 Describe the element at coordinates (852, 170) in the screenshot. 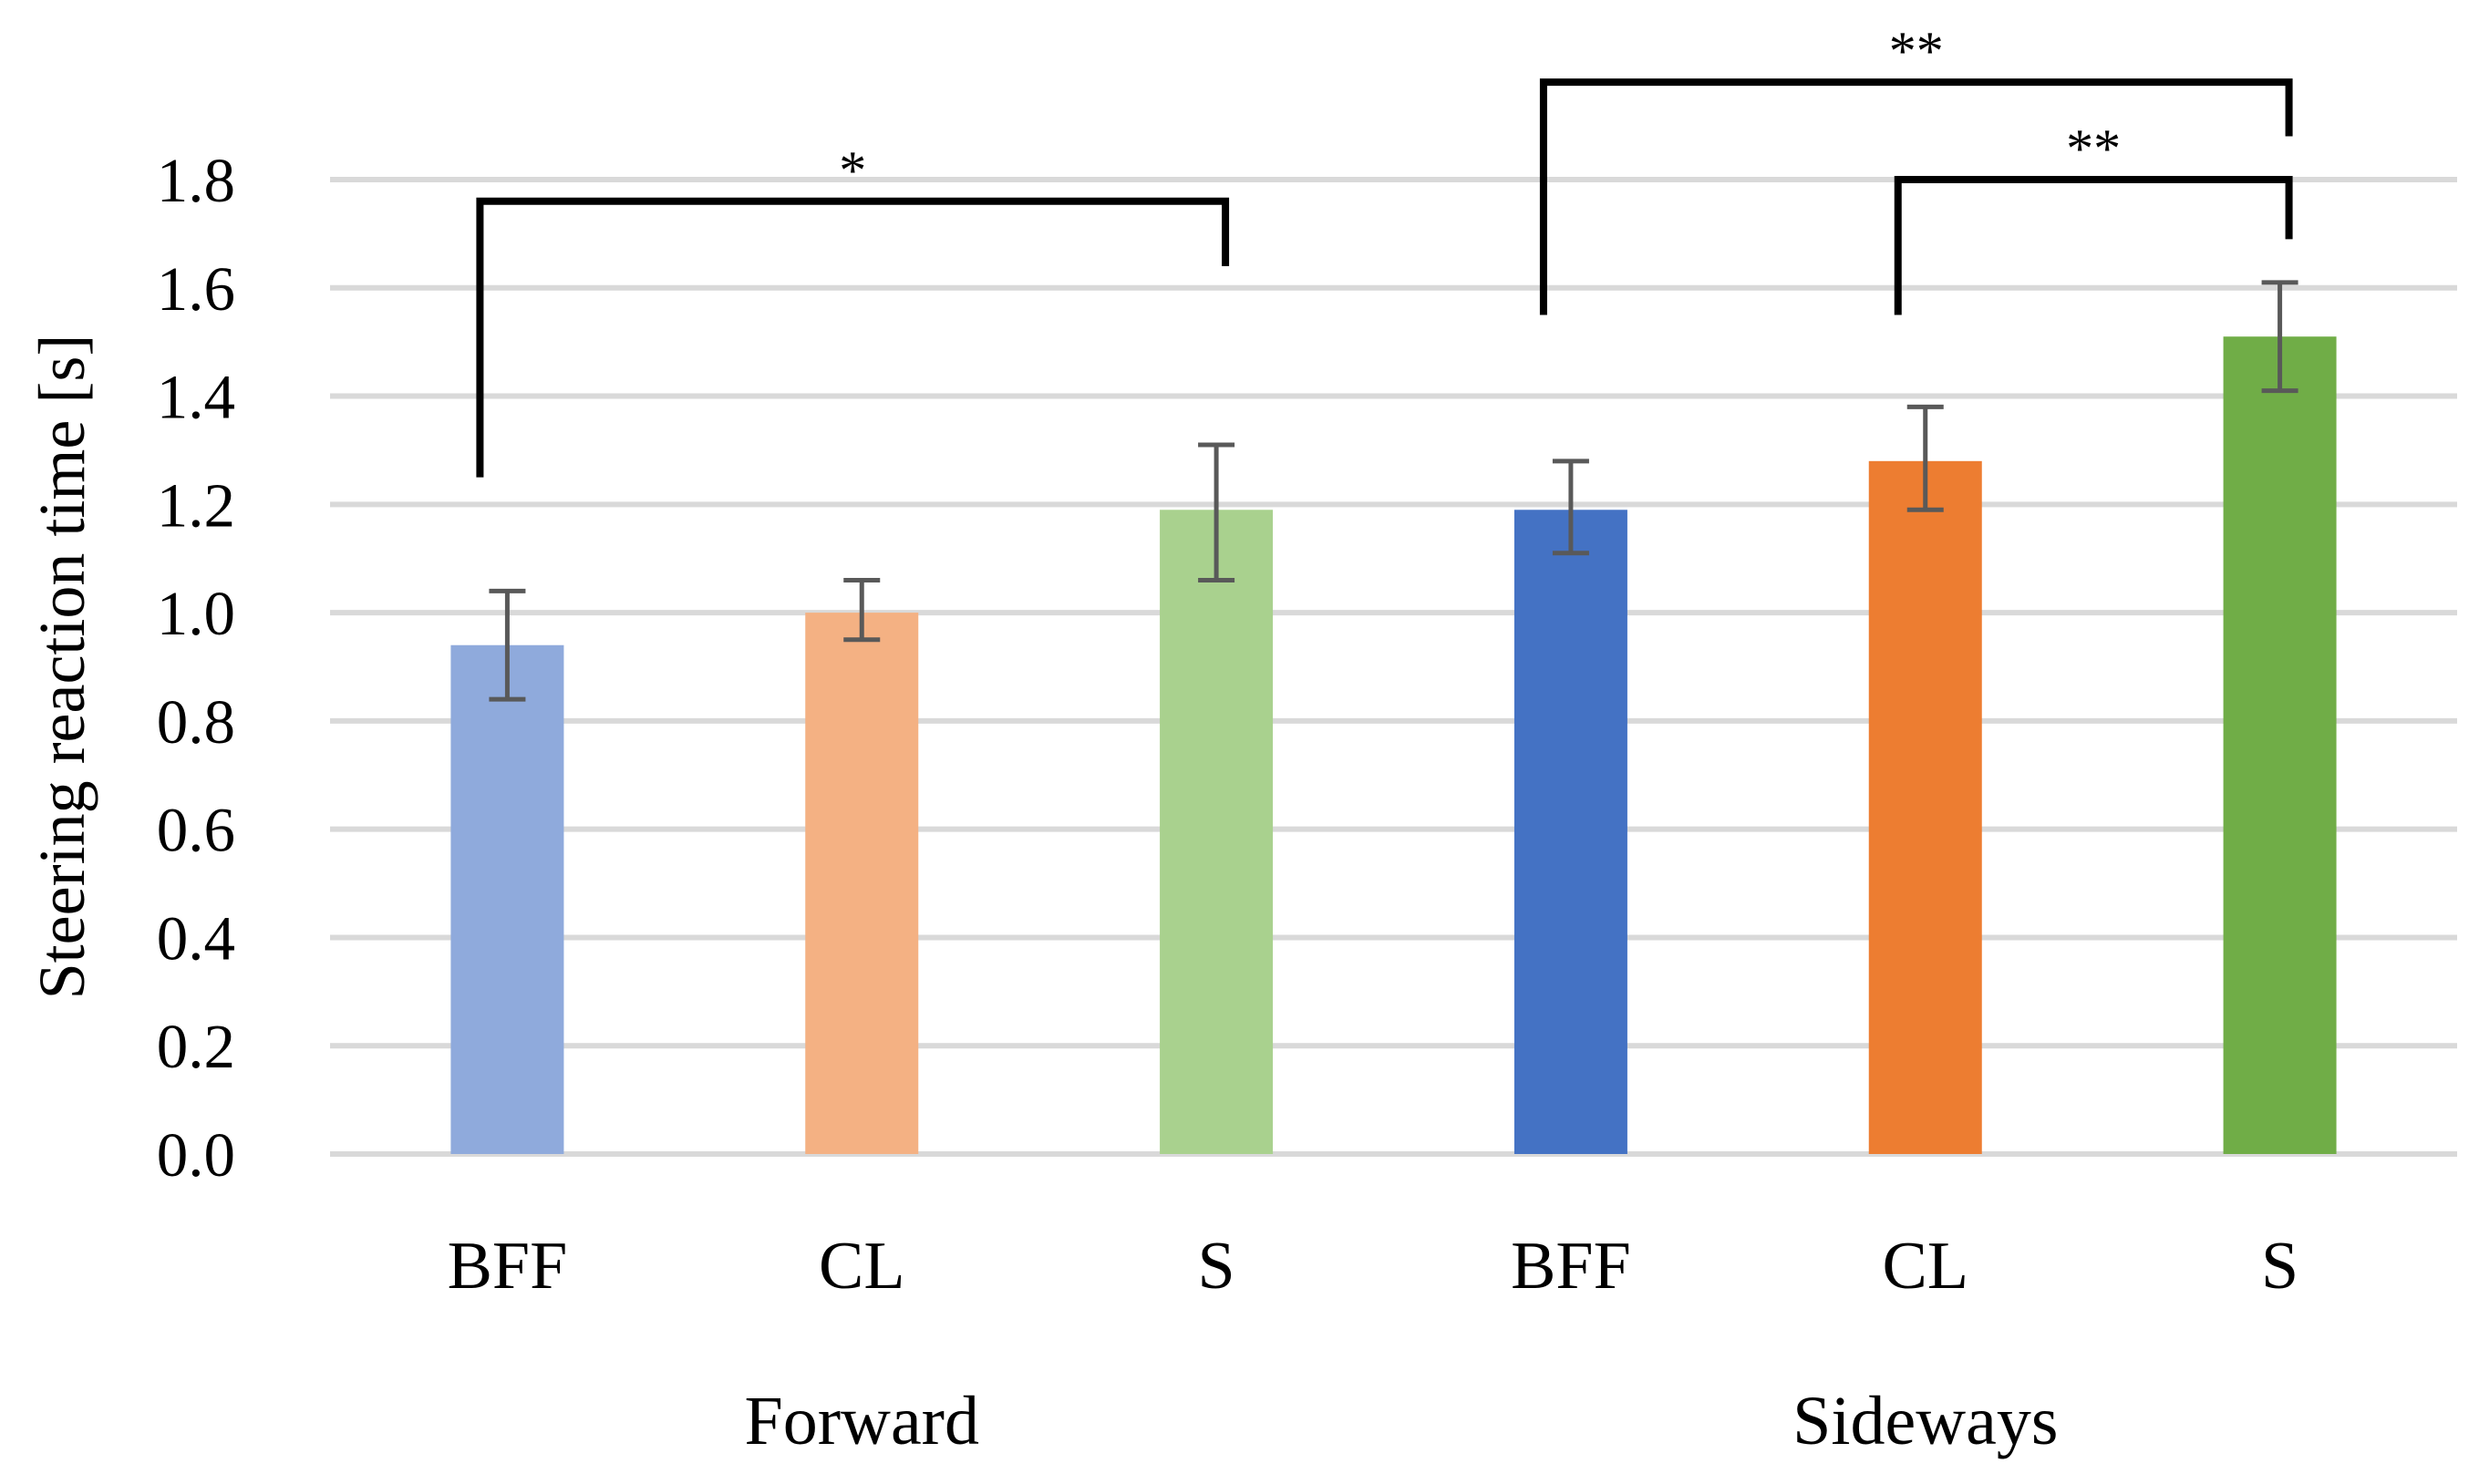

I see `significance-label: *` at that location.